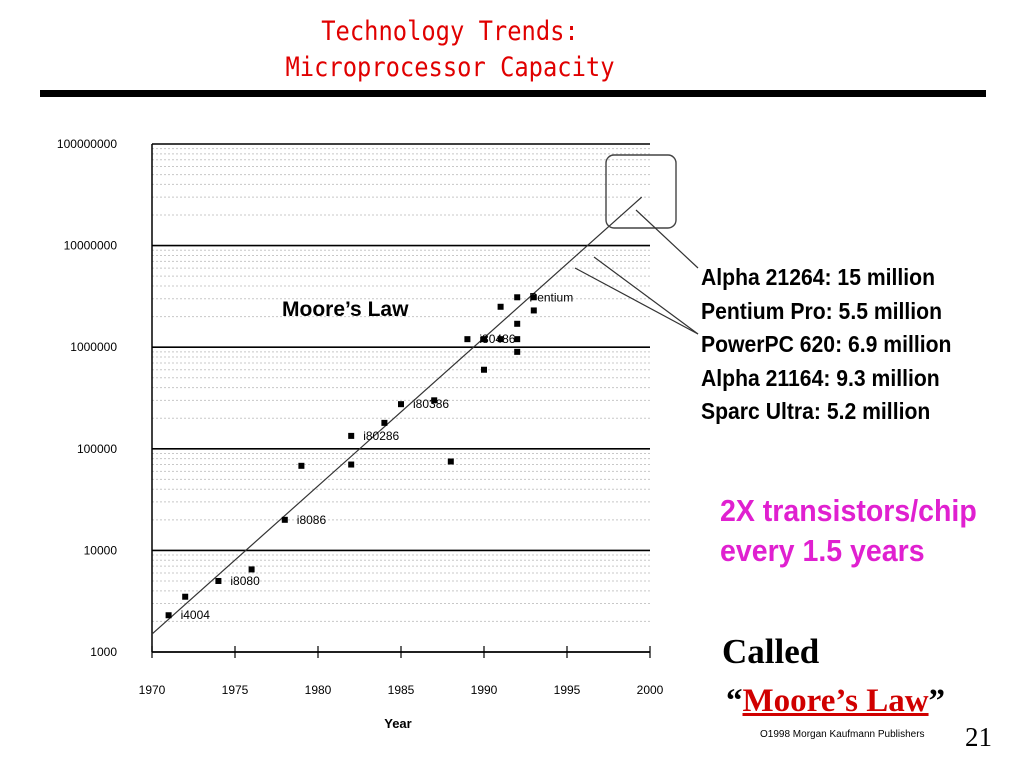 This screenshot has width=1024, height=768. Describe the element at coordinates (397, 723) in the screenshot. I see `x-axis-title: Year` at that location.